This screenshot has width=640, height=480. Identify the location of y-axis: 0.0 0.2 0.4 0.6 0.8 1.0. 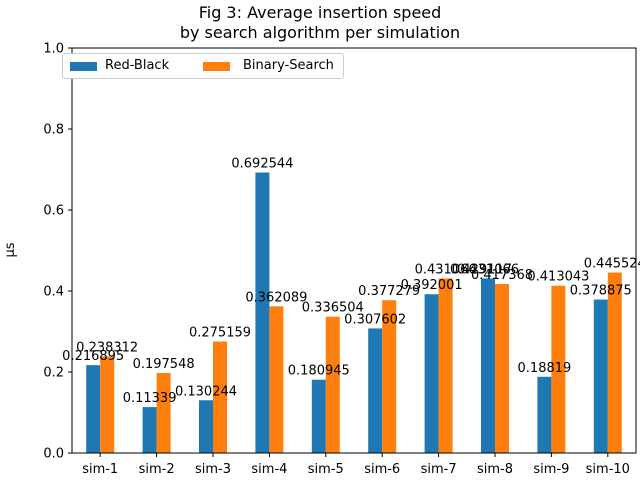
(57, 252).